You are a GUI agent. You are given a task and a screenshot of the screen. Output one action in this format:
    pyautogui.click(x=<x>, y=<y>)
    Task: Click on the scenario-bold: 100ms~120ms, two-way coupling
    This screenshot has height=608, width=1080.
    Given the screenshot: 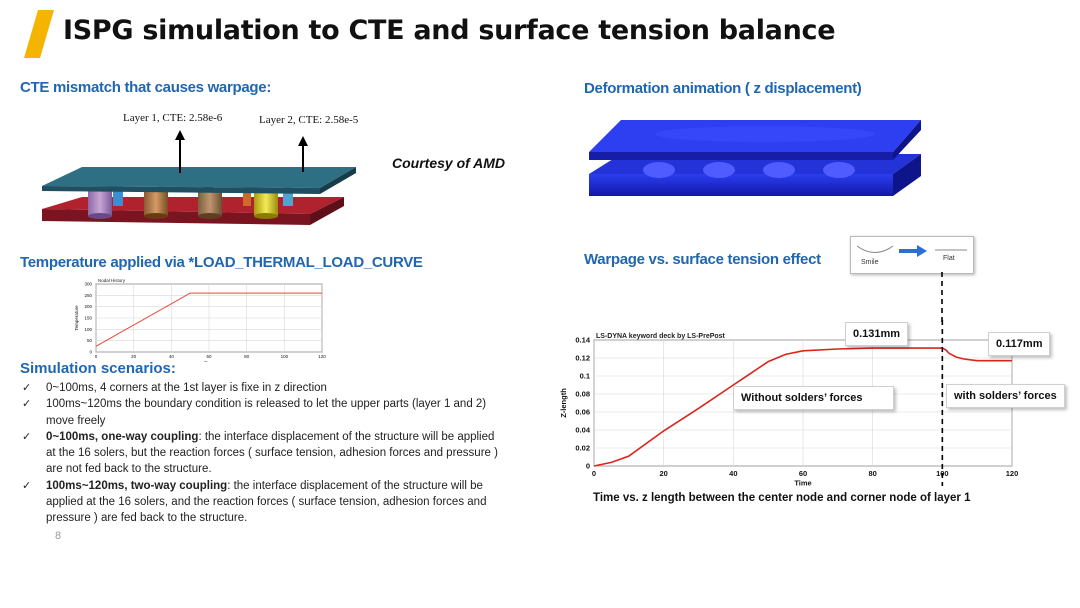 What is the action you would take?
    pyautogui.click(x=137, y=485)
    